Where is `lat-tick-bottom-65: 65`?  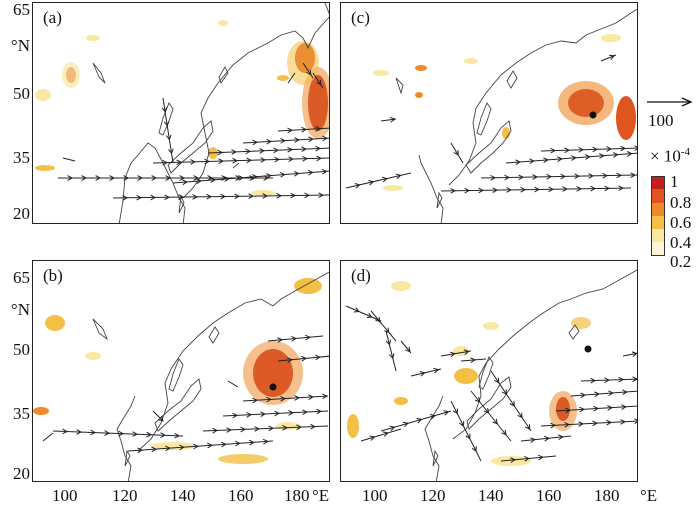
lat-tick-bottom-65: 65 is located at coordinates (21, 277).